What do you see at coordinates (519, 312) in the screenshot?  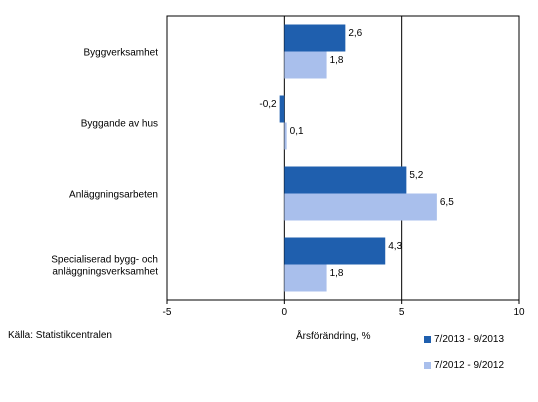 I see `x-tick-label: 10` at bounding box center [519, 312].